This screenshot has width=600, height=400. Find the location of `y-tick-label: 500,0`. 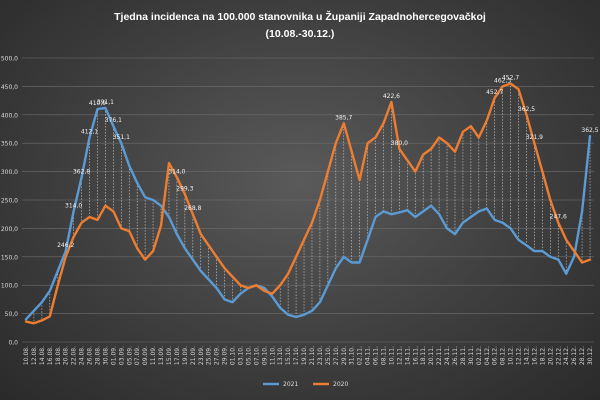

y-tick-label: 500,0 is located at coordinates (9, 59).